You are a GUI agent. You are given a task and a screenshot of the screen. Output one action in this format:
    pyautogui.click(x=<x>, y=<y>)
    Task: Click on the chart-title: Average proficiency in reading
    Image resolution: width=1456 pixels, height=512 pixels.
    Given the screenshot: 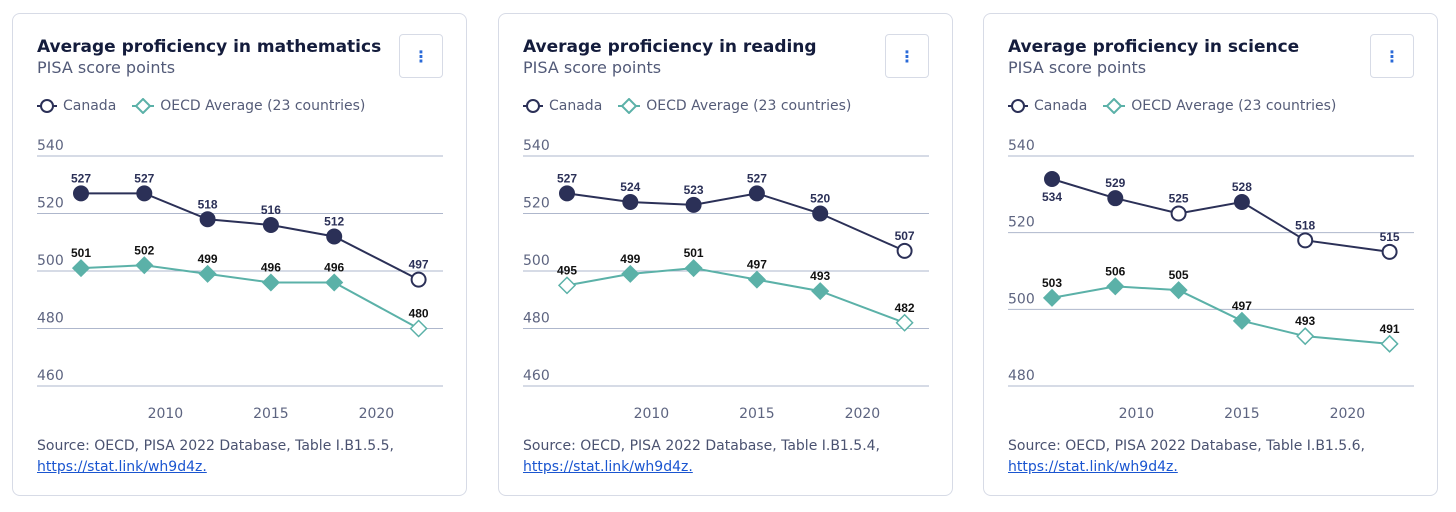 What is the action you would take?
    pyautogui.click(x=670, y=47)
    